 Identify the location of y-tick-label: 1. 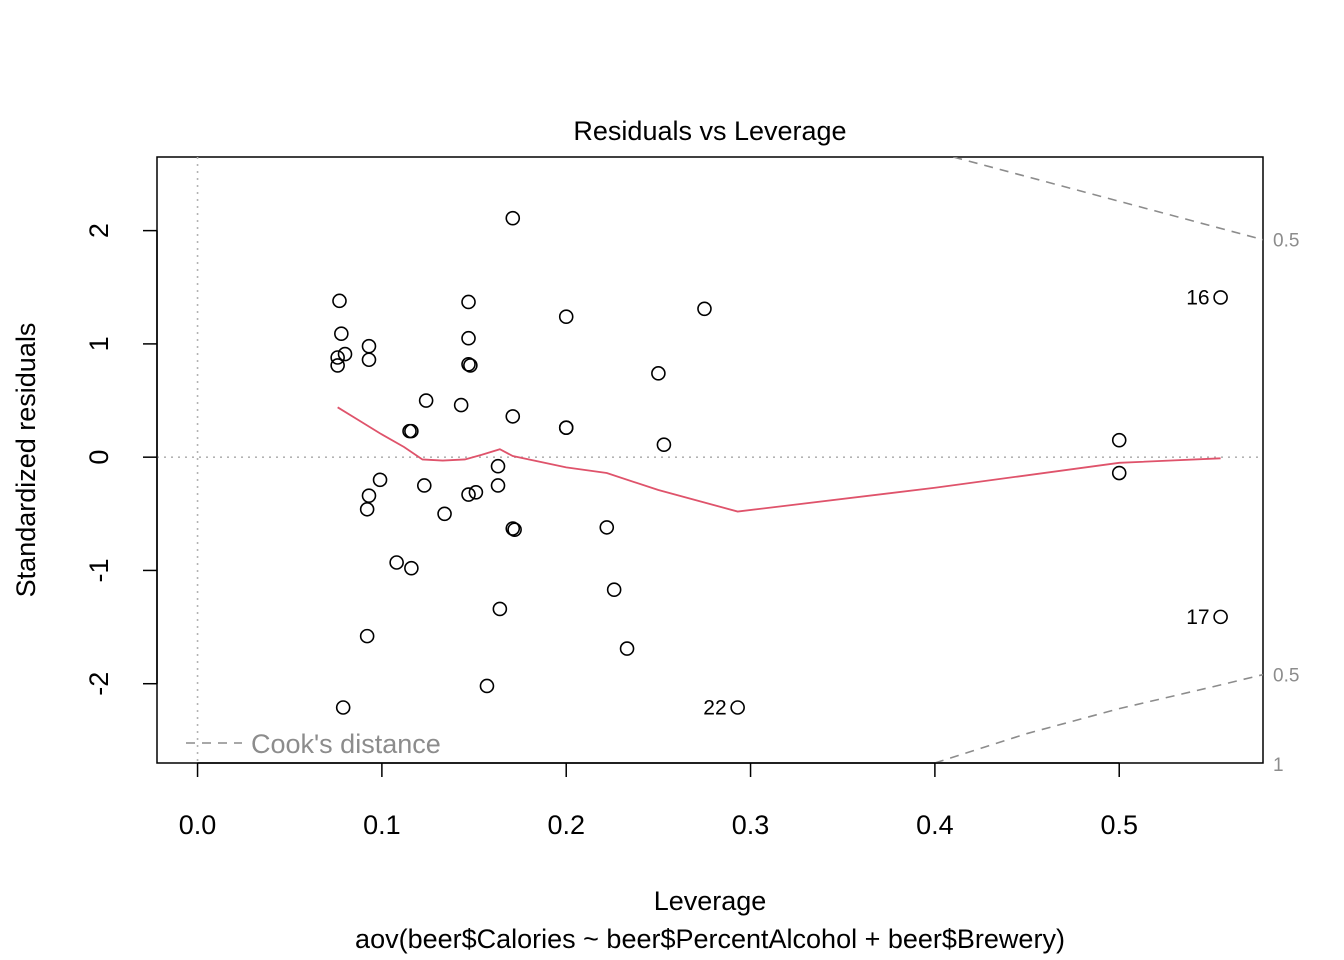
(99, 343).